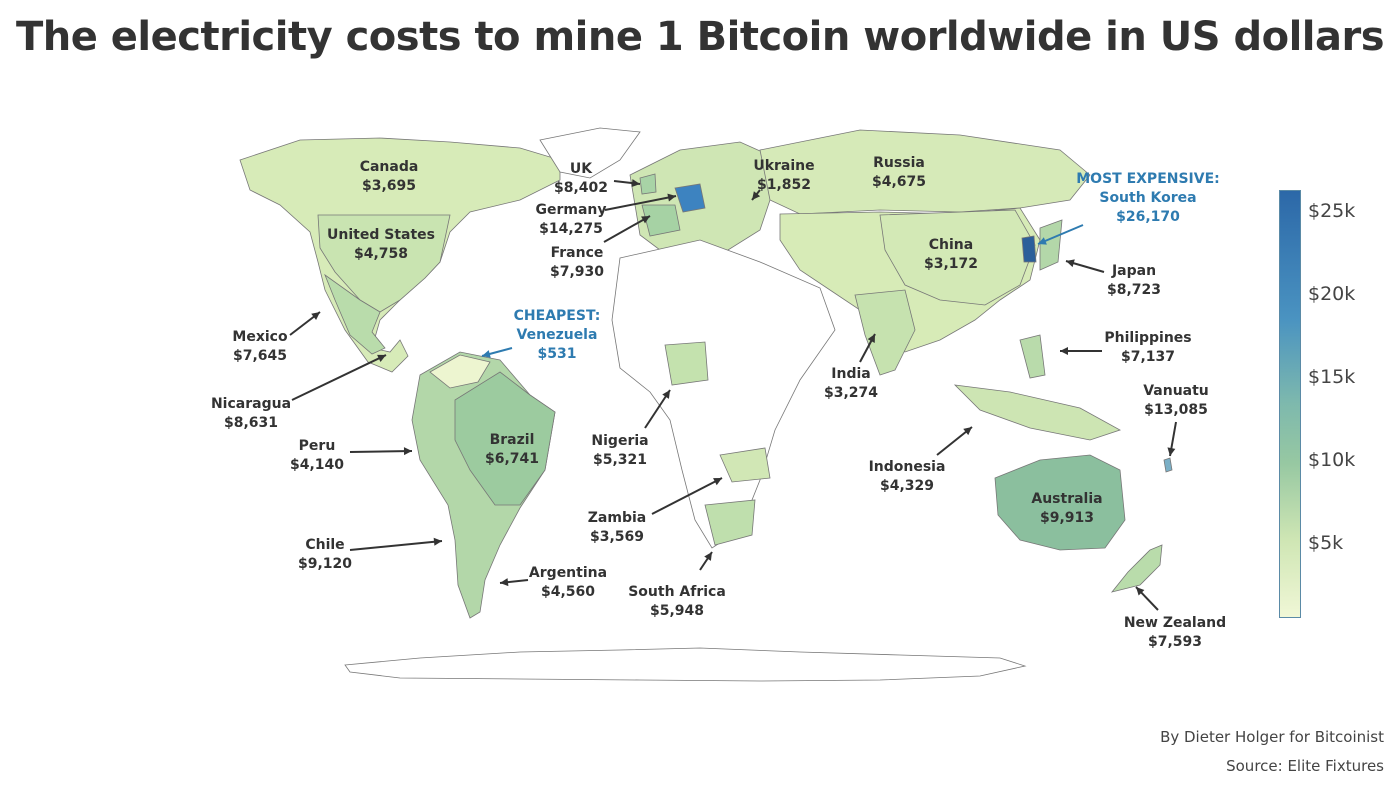  What do you see at coordinates (570, 220) in the screenshot?
I see `label-germany: Germany $14,275` at bounding box center [570, 220].